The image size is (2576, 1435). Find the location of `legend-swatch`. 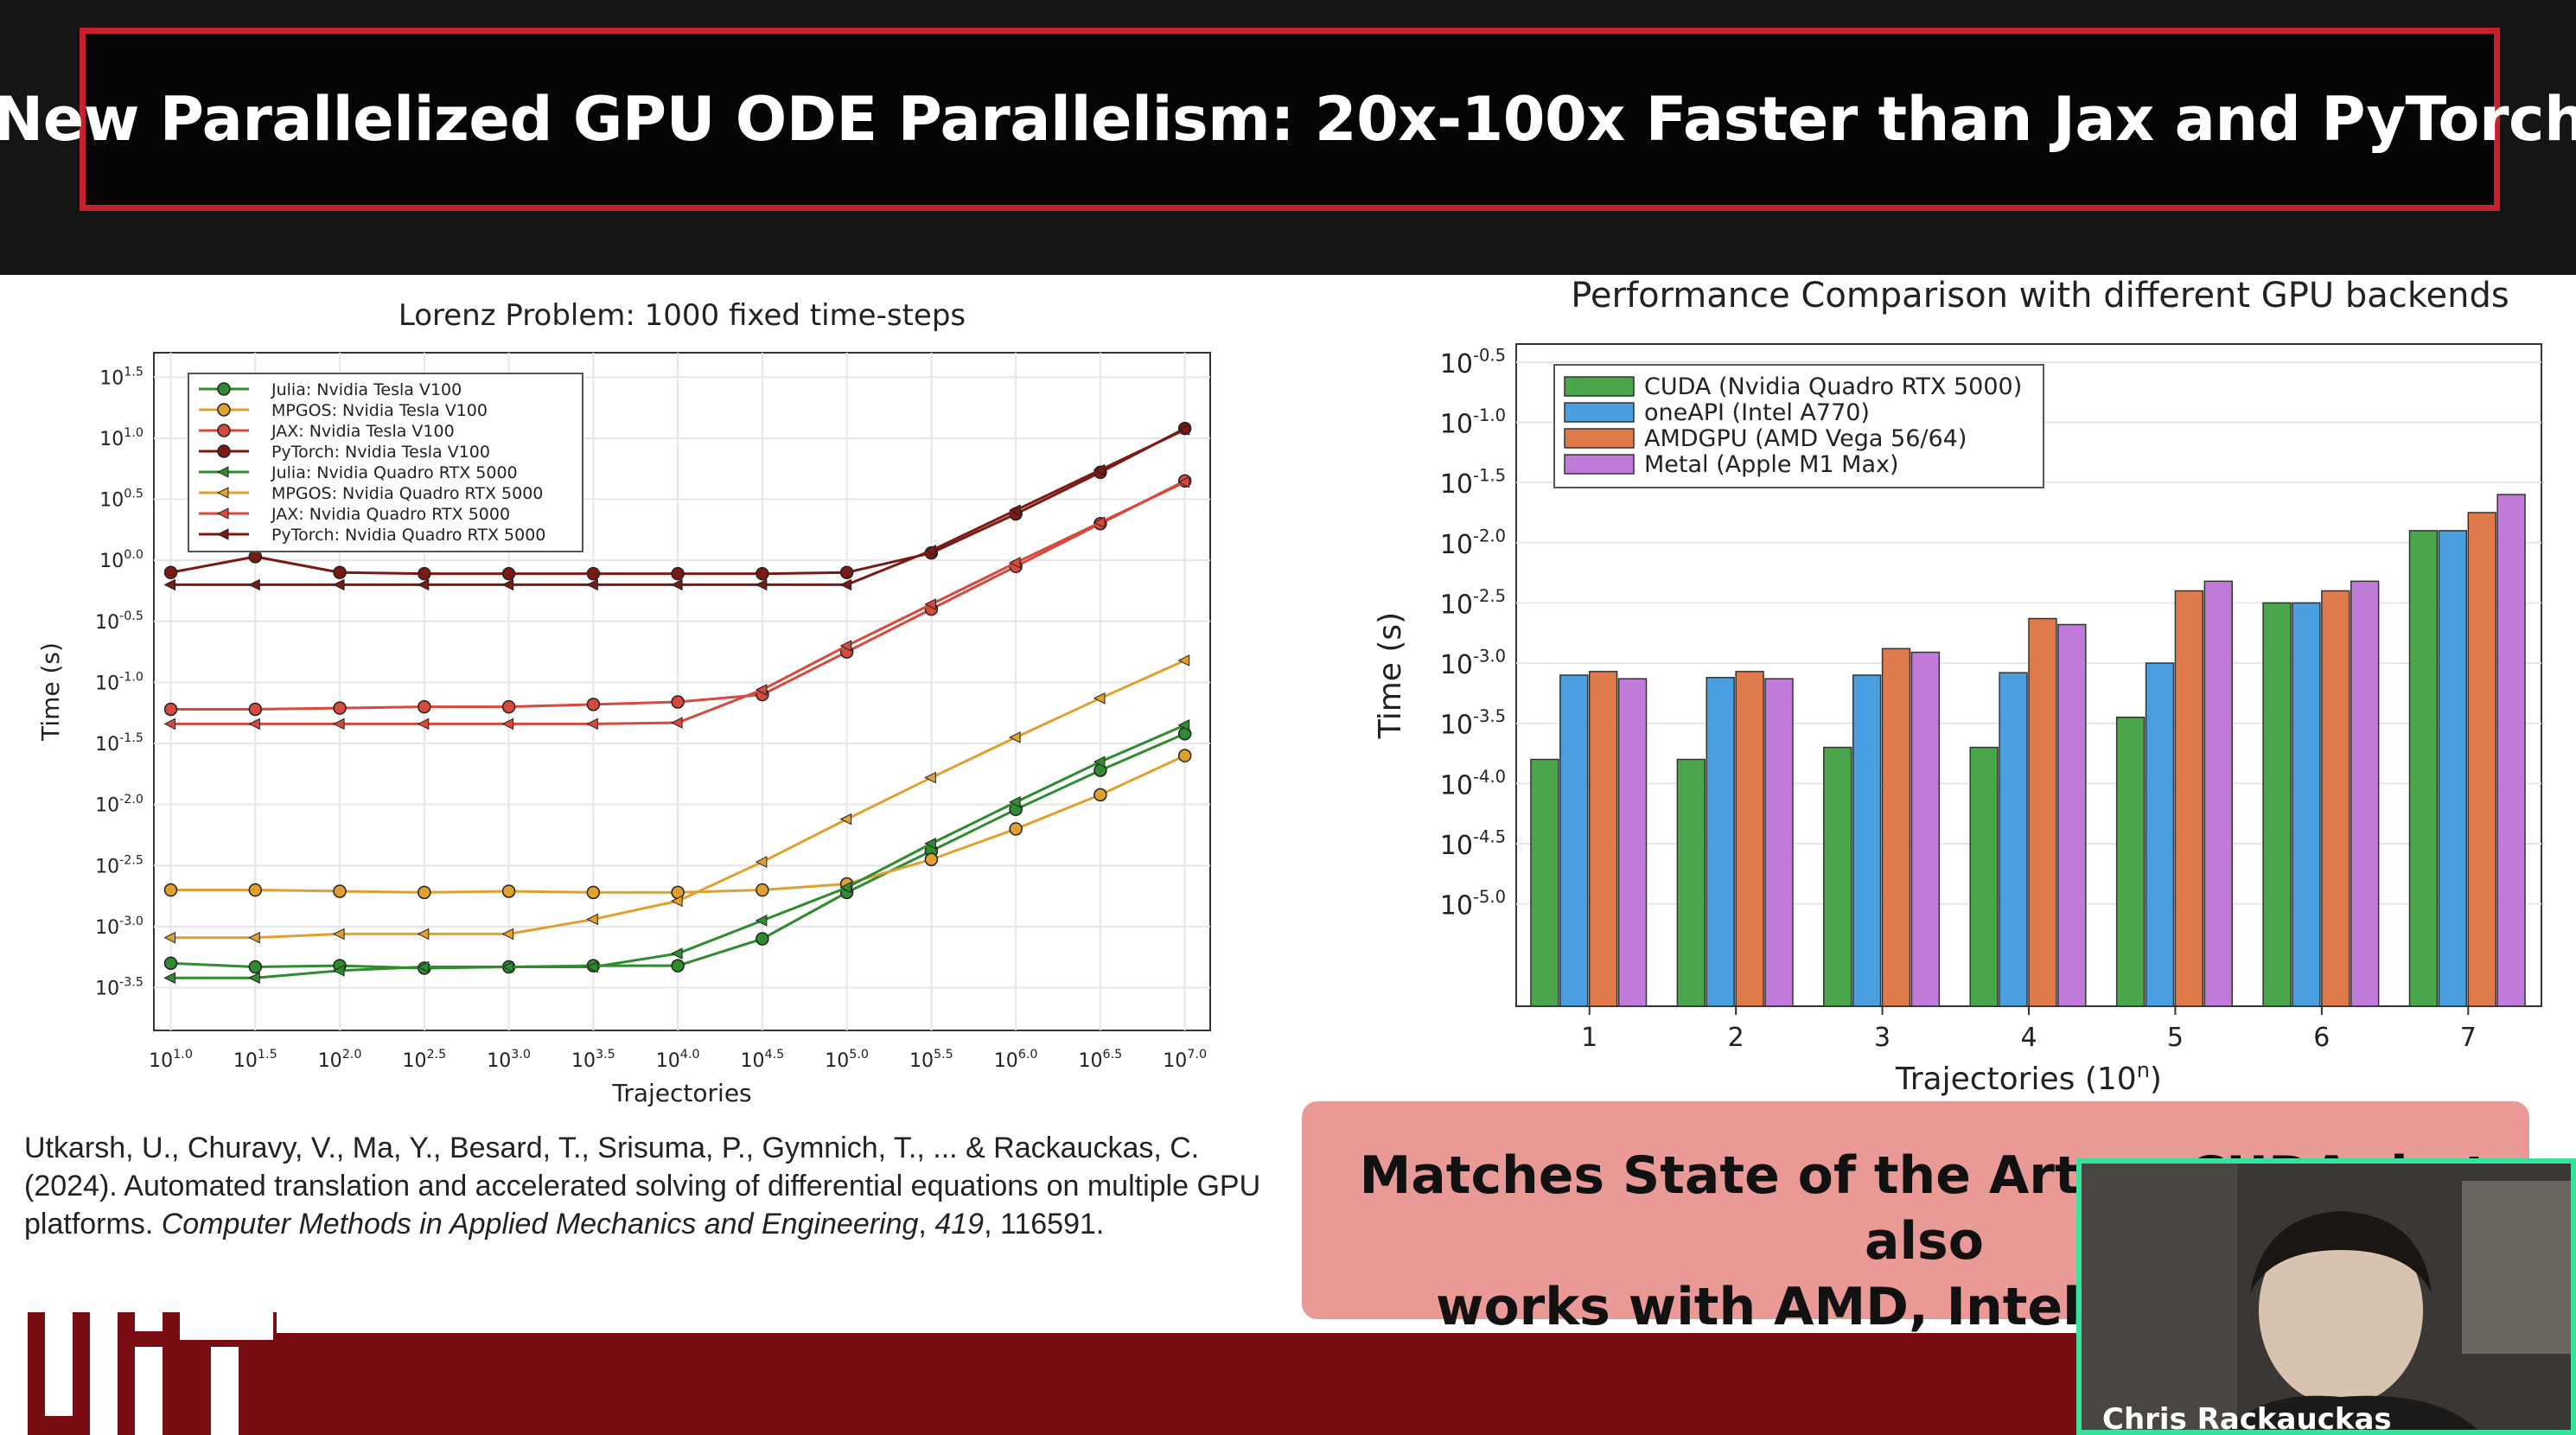

legend-swatch is located at coordinates (1599, 386).